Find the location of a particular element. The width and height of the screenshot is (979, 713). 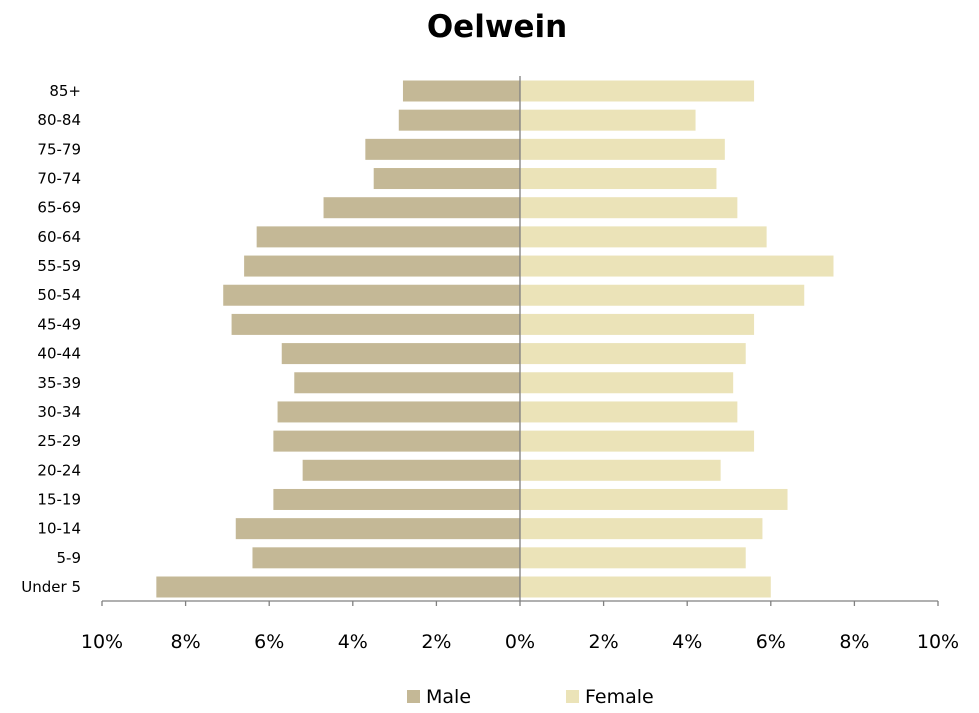

male-bar-85plus is located at coordinates (461, 91).